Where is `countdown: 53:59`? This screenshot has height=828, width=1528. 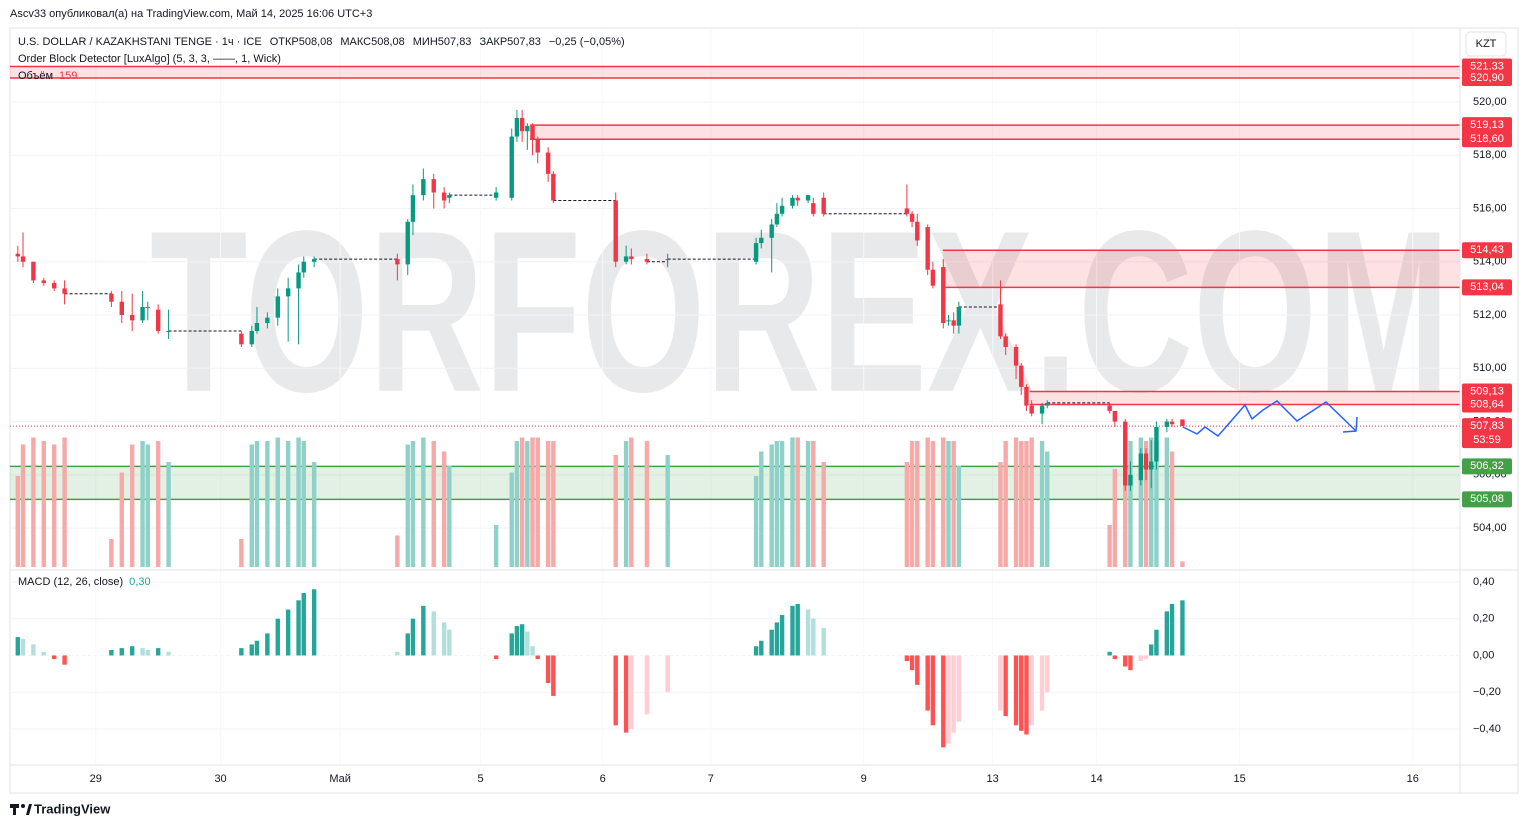
countdown: 53:59 is located at coordinates (1487, 440).